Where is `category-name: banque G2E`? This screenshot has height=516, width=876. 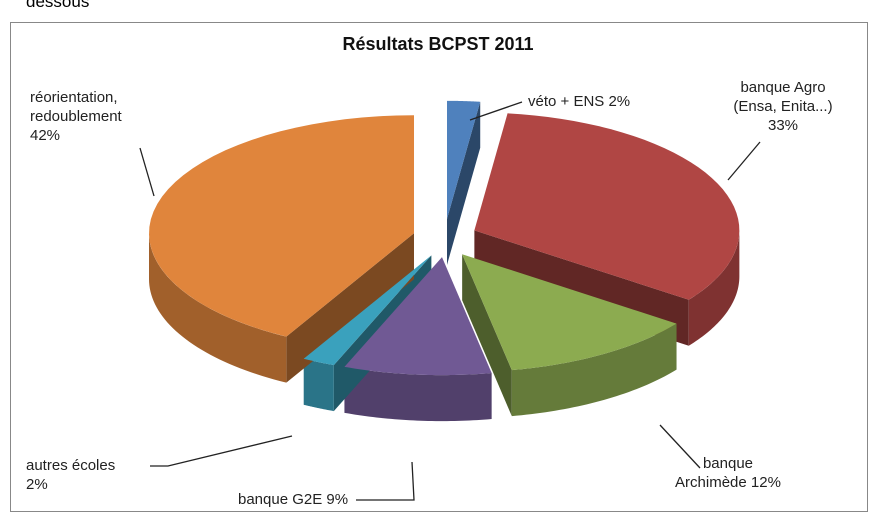 category-name: banque G2E is located at coordinates (280, 499).